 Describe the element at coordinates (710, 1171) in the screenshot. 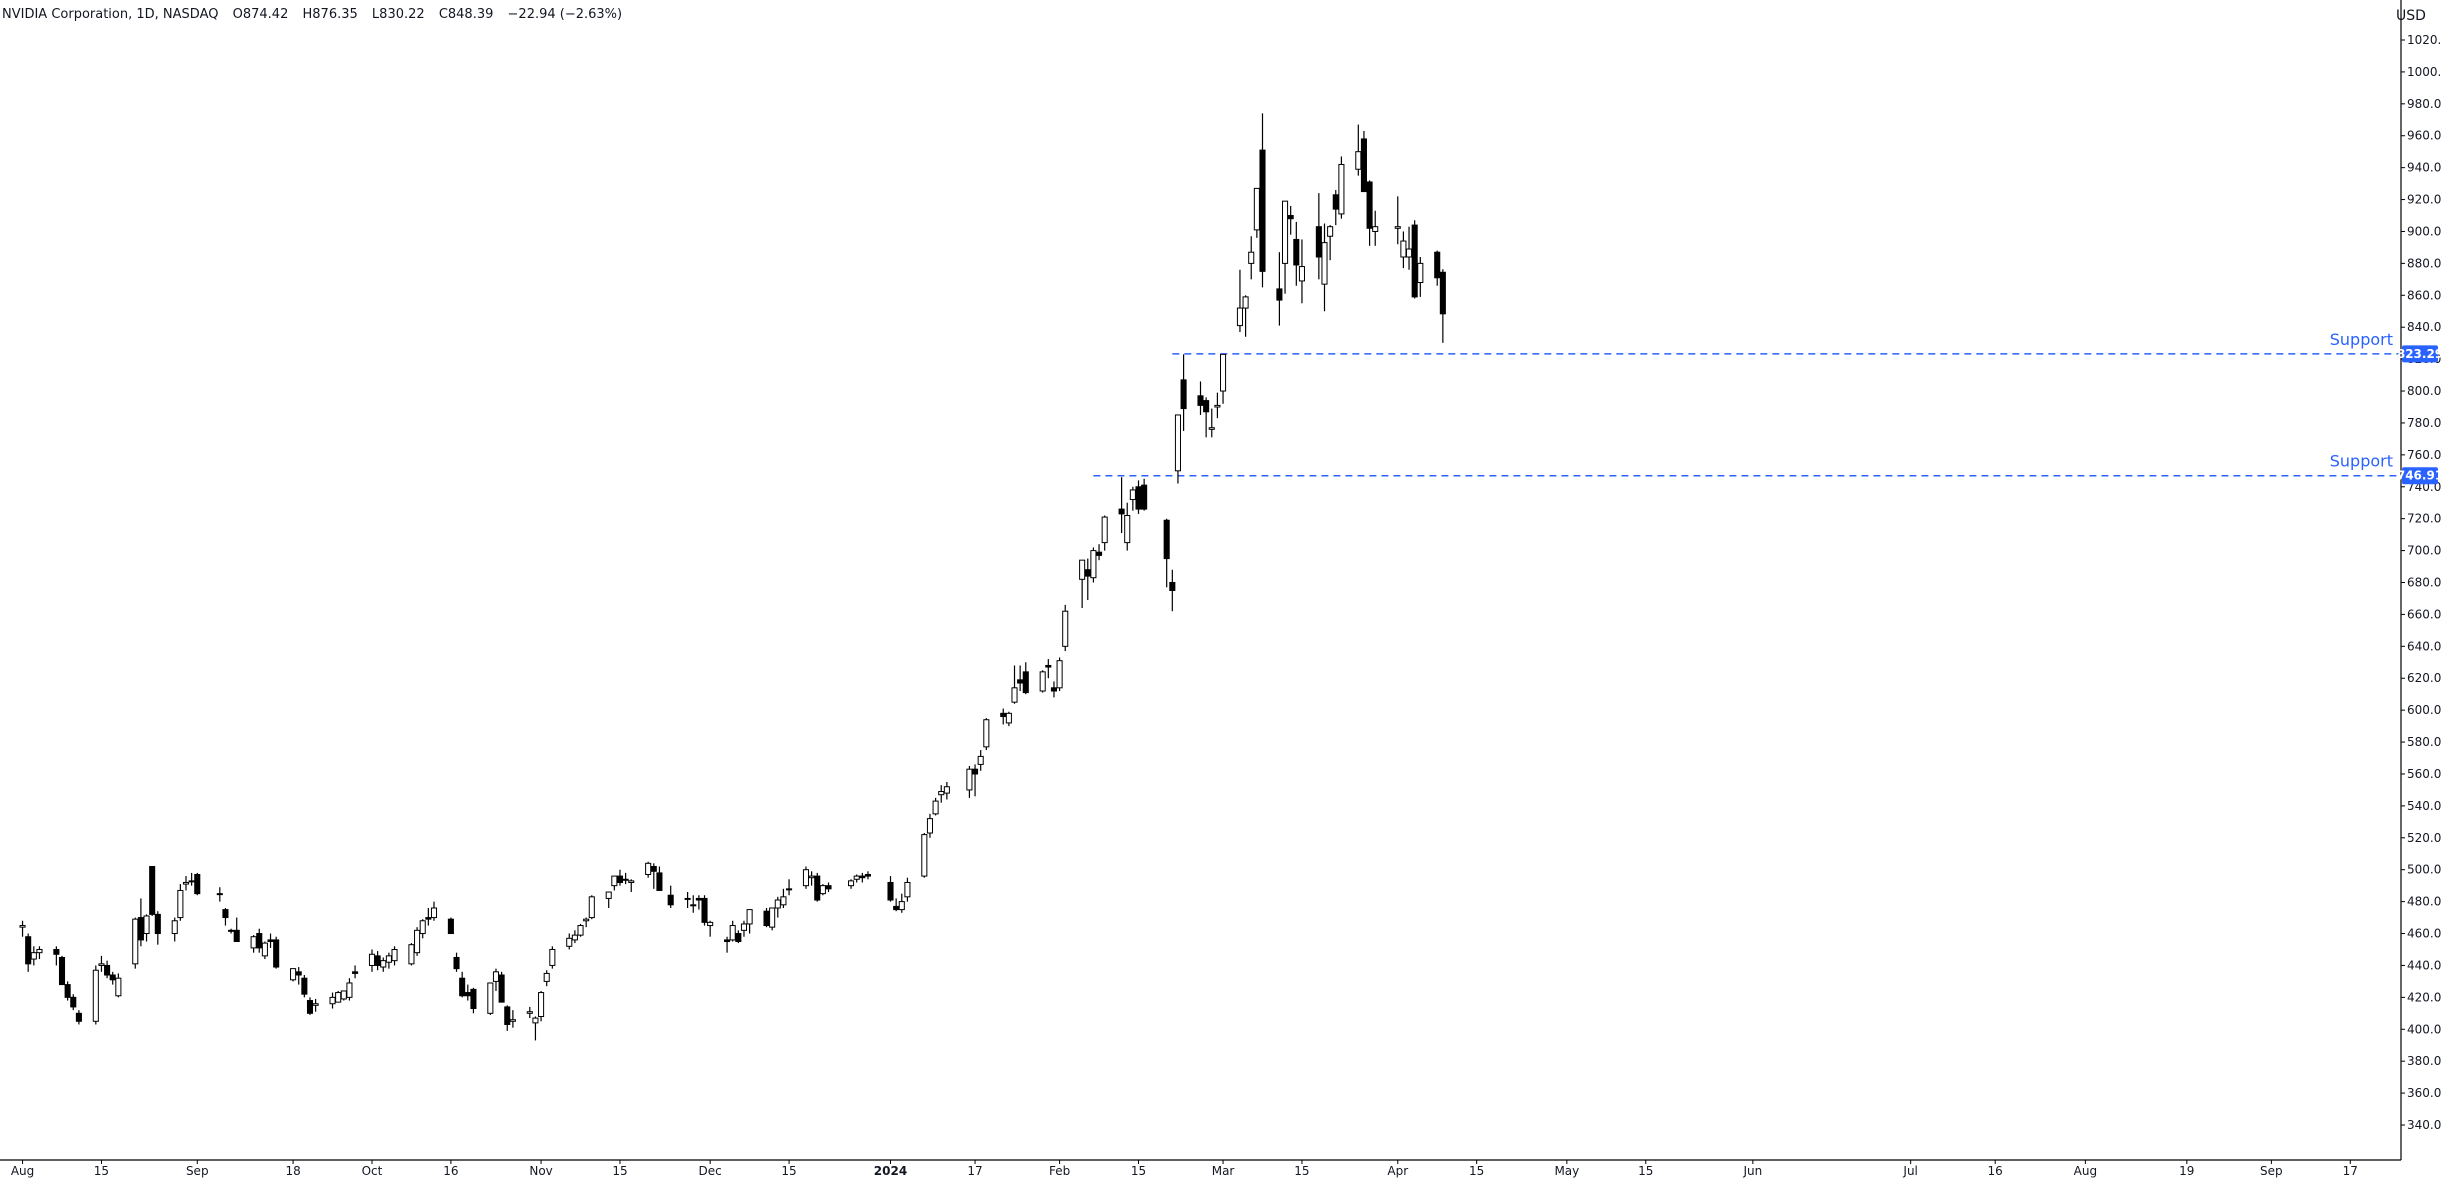

I see `x-tick-label: Dec` at that location.